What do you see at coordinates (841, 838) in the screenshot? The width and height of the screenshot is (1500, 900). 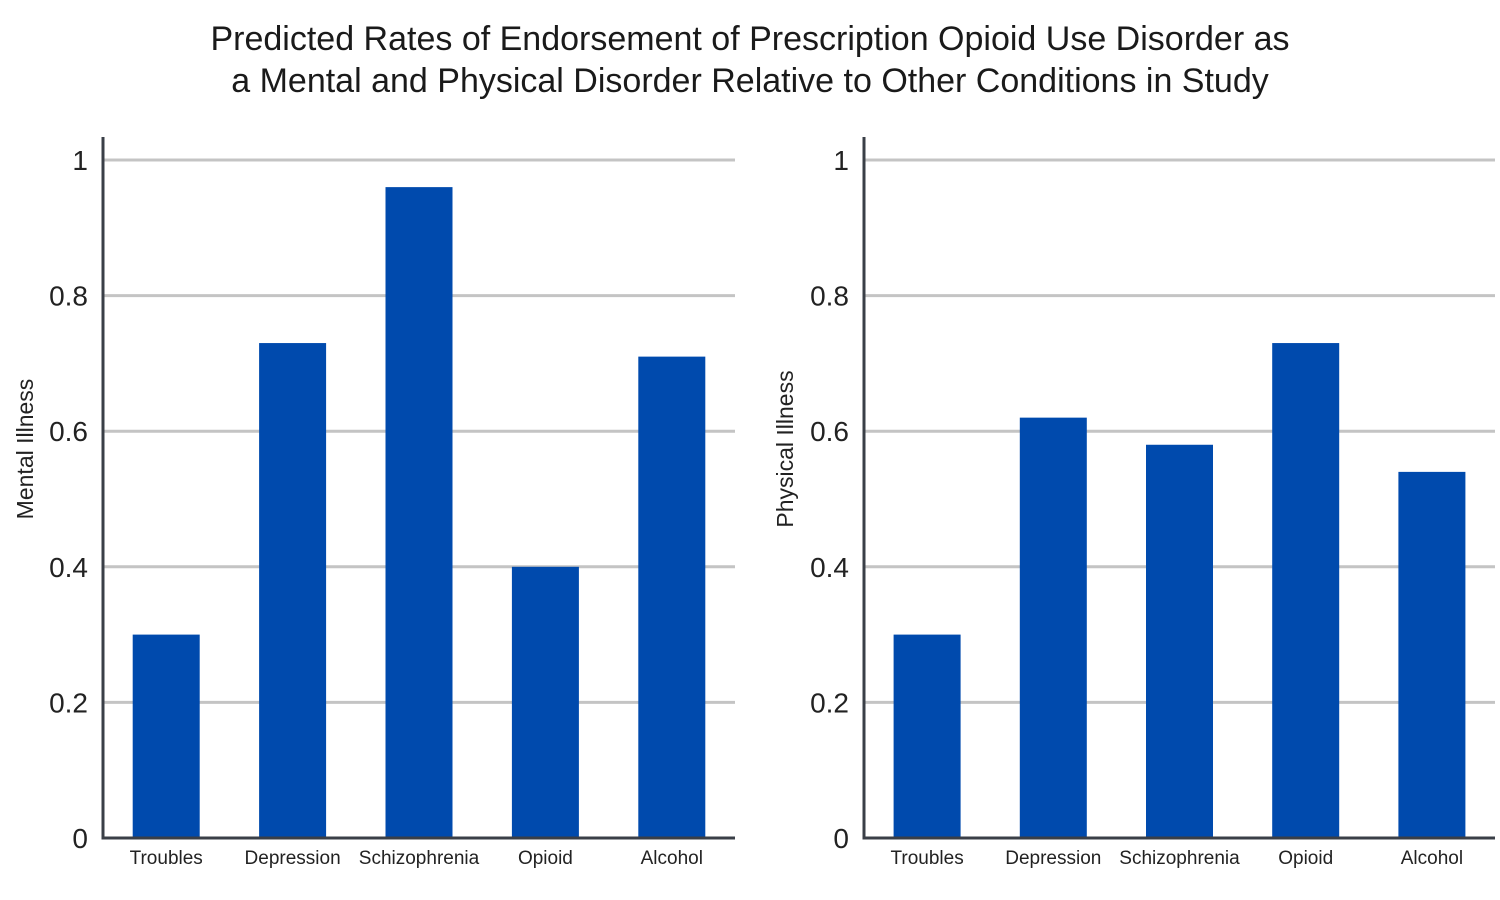 I see `physical-y-tick-label: 0` at bounding box center [841, 838].